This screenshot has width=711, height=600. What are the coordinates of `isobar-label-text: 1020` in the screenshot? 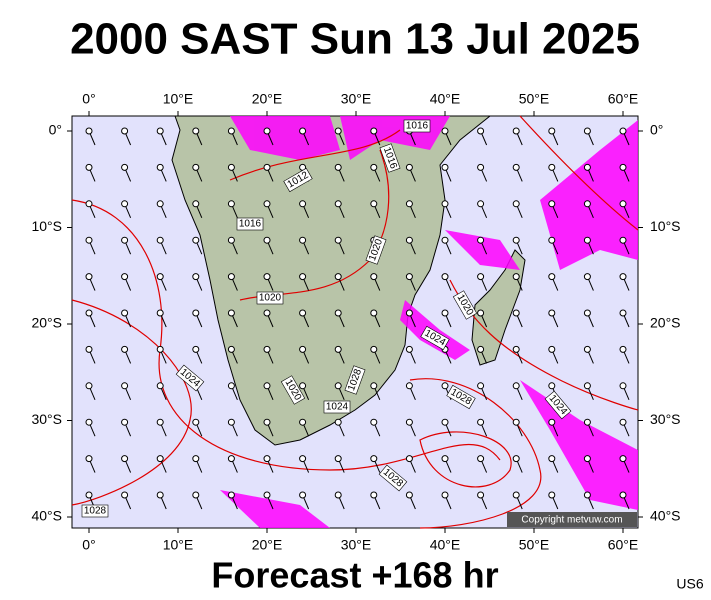 It's located at (270, 298).